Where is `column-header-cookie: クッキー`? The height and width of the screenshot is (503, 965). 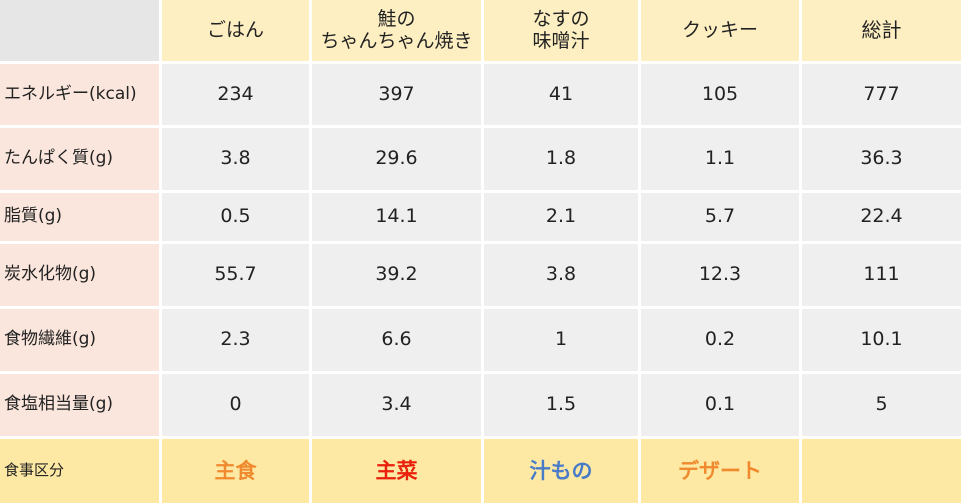 column-header-cookie: クッキー is located at coordinates (720, 30).